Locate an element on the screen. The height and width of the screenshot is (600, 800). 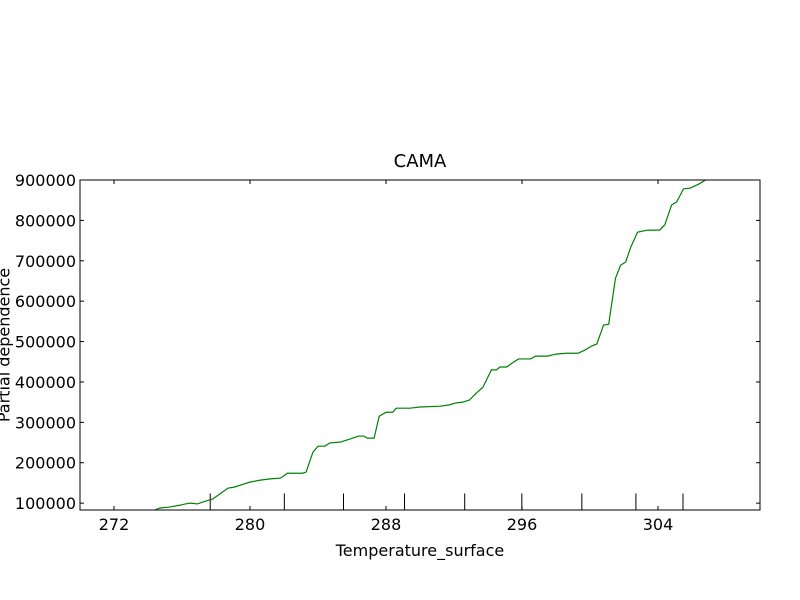
chart-title: CAMA is located at coordinates (420, 161).